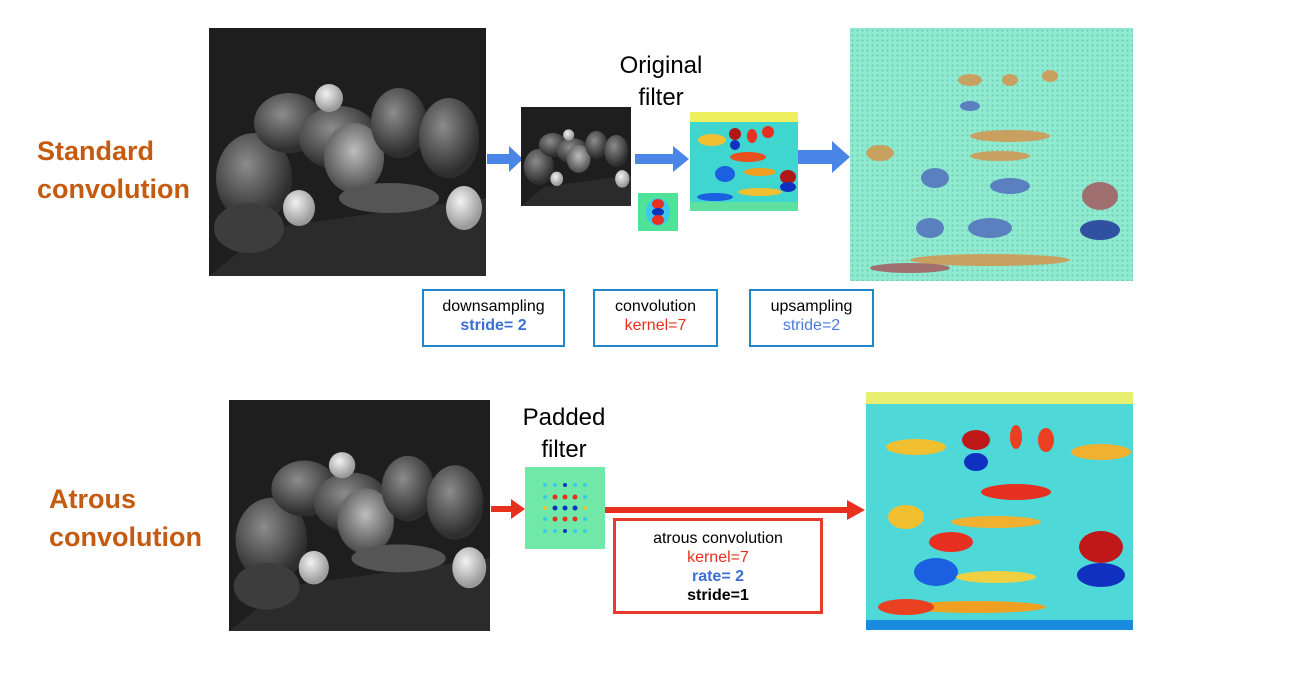  What do you see at coordinates (811, 306) in the screenshot?
I see `upsampling-title: upsampling` at bounding box center [811, 306].